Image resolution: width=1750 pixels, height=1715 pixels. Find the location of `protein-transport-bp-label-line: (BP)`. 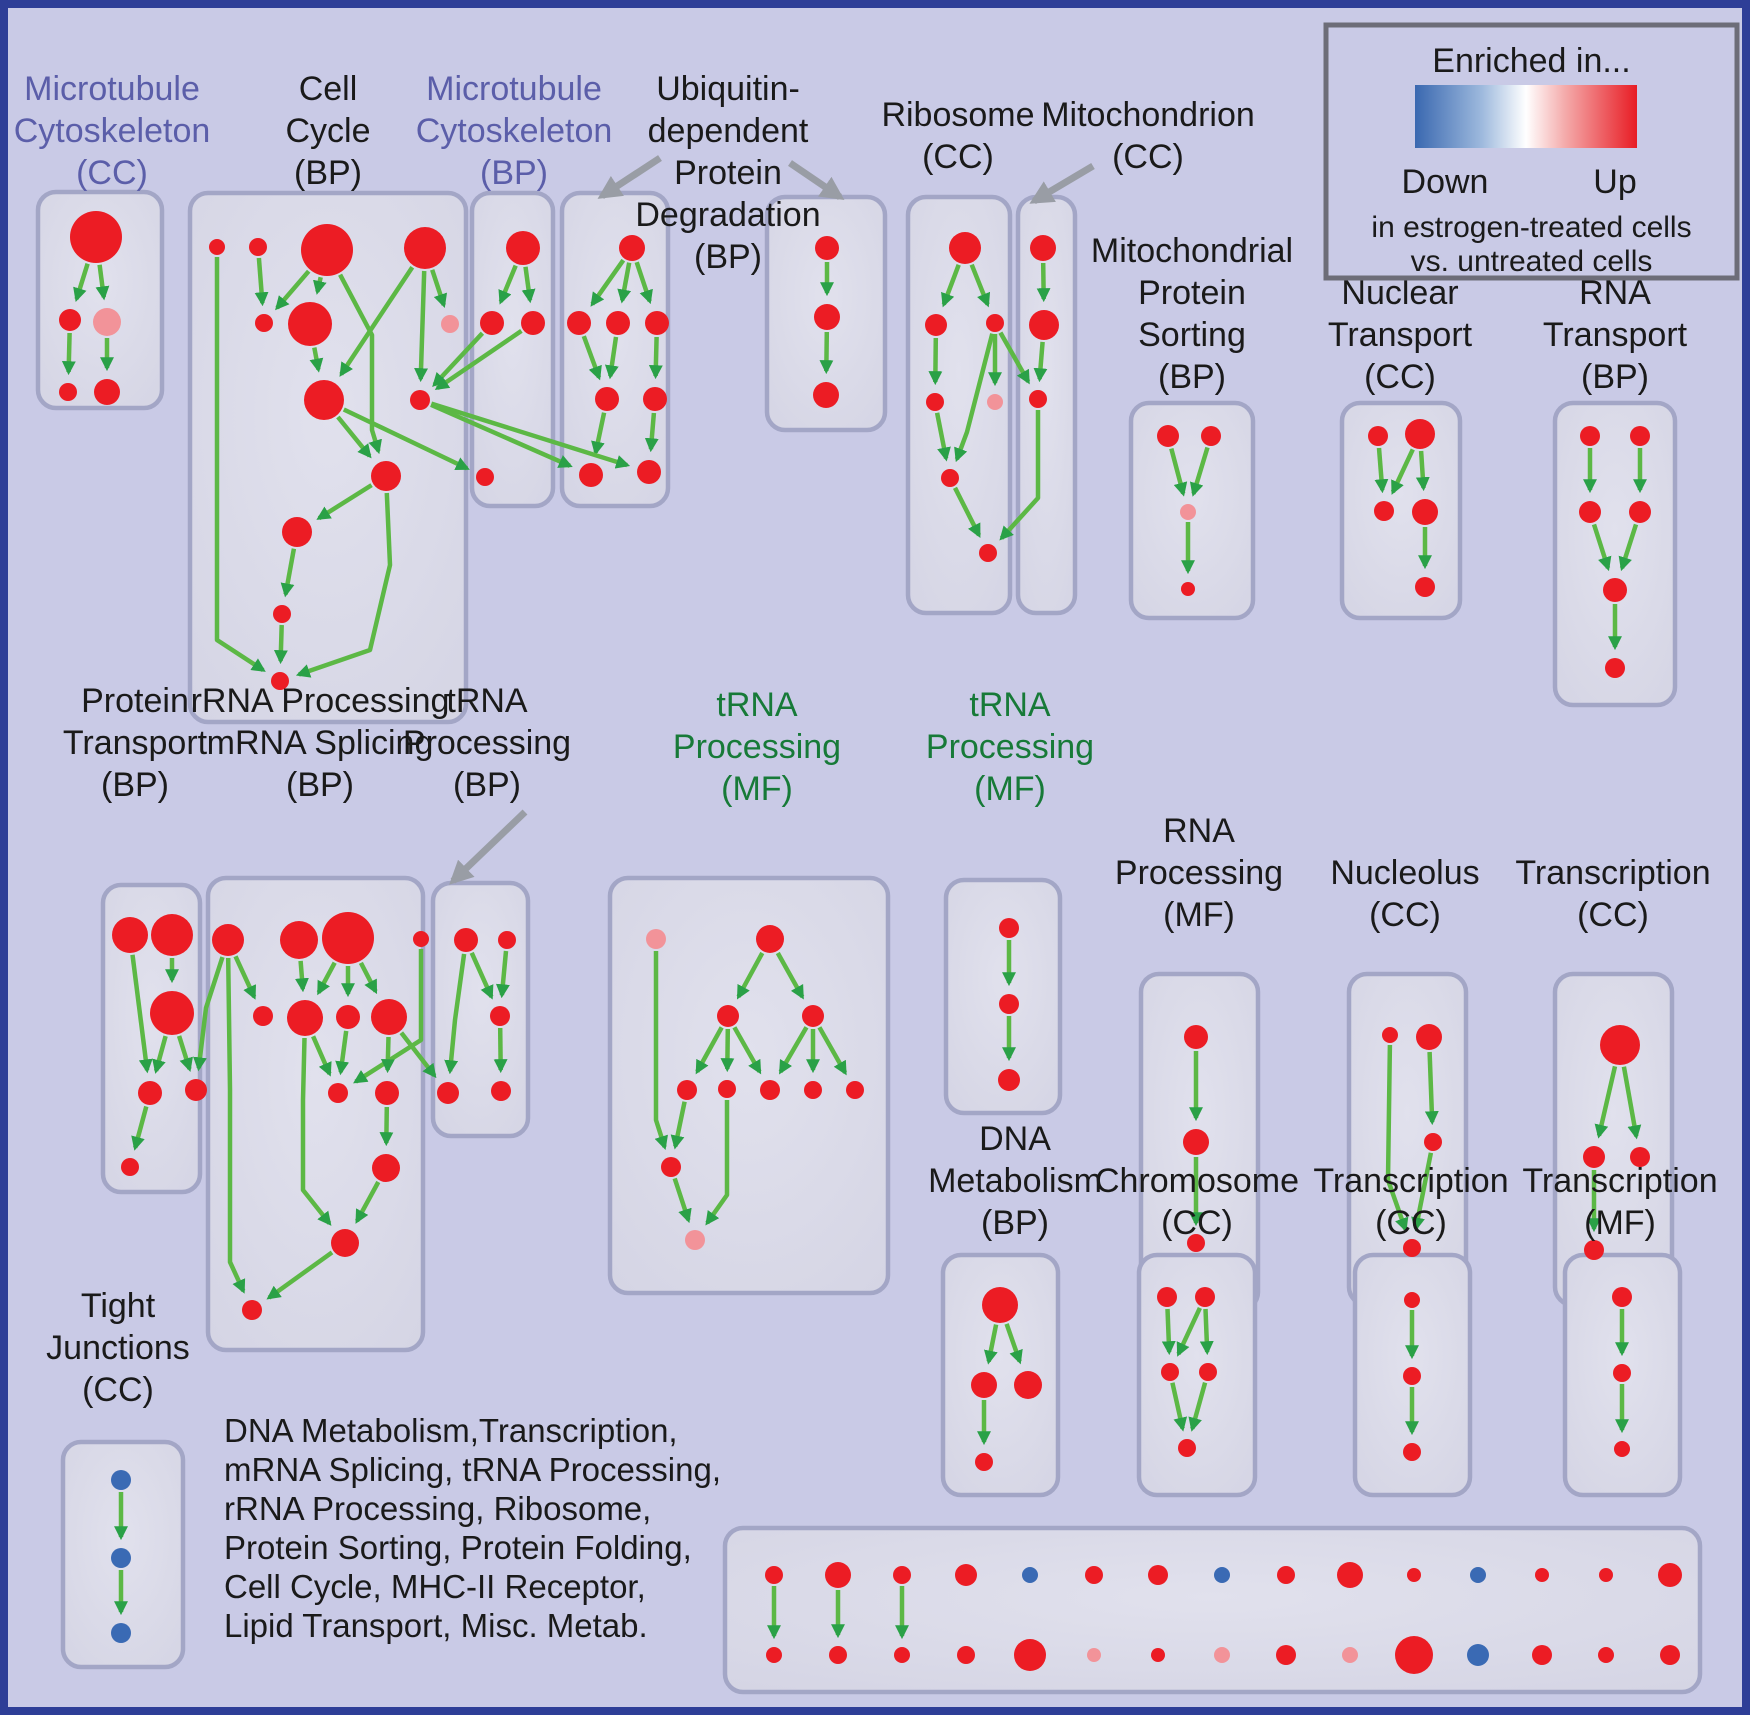

protein-transport-bp-label-line: (BP) is located at coordinates (135, 785).